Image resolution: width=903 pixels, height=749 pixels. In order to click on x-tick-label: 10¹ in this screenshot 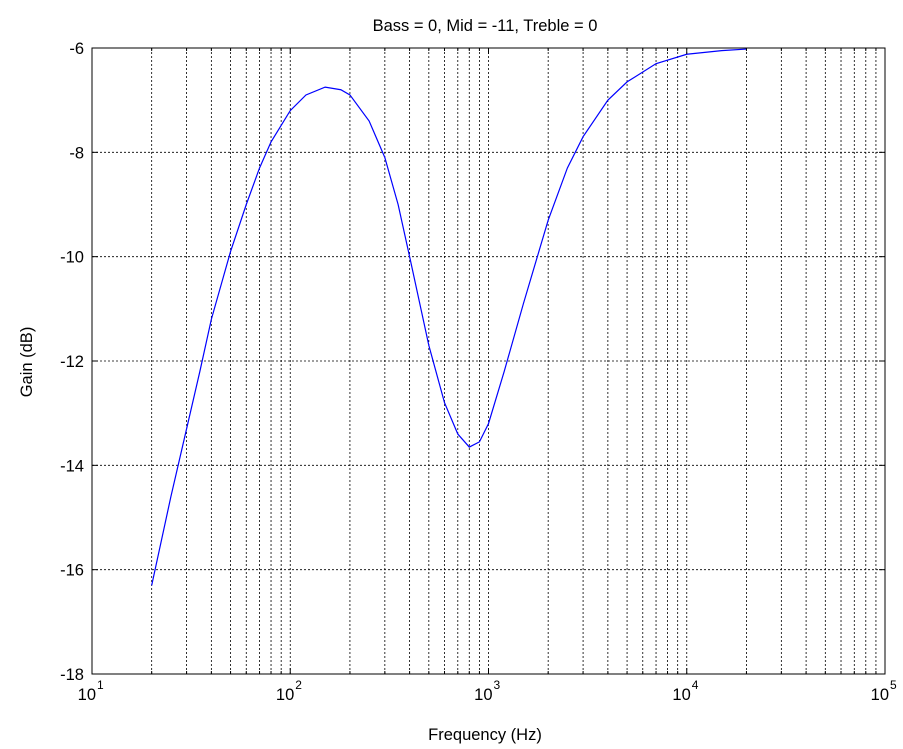, I will do `click(91, 691)`.